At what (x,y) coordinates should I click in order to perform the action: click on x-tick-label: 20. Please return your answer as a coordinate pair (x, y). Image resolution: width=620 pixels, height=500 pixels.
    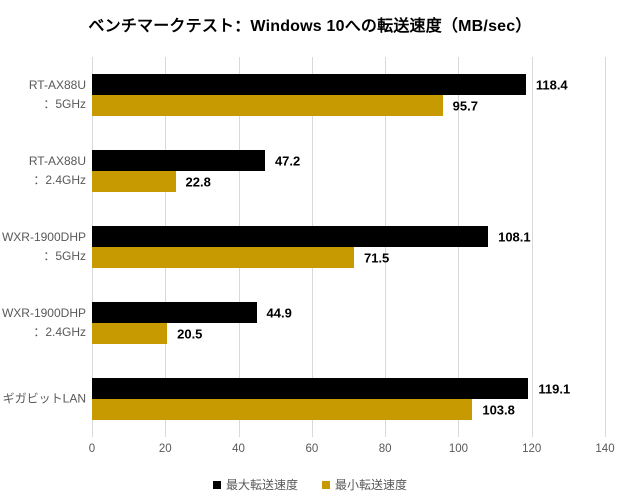
    Looking at the image, I should click on (165, 449).